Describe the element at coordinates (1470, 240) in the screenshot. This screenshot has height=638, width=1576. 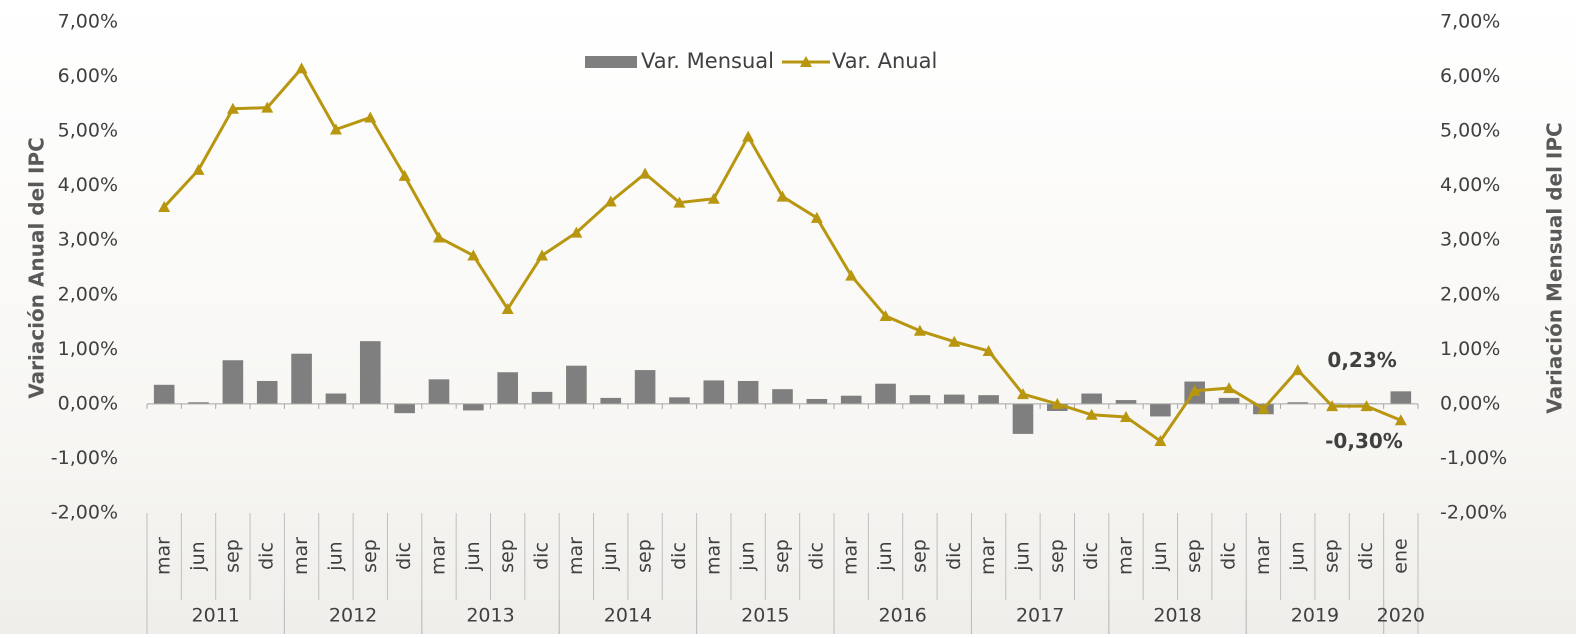
I see `y2-tick-label: 3,00%` at that location.